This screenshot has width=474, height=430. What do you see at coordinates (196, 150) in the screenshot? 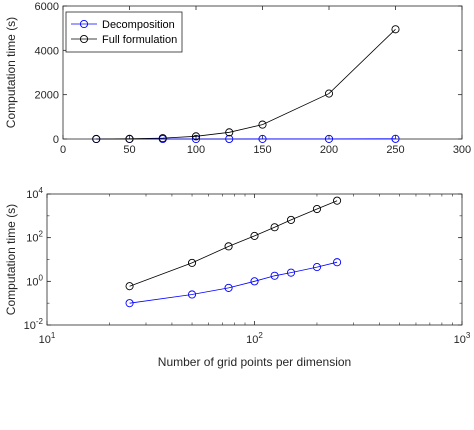
I see `x-tick-label: 100` at bounding box center [196, 150].